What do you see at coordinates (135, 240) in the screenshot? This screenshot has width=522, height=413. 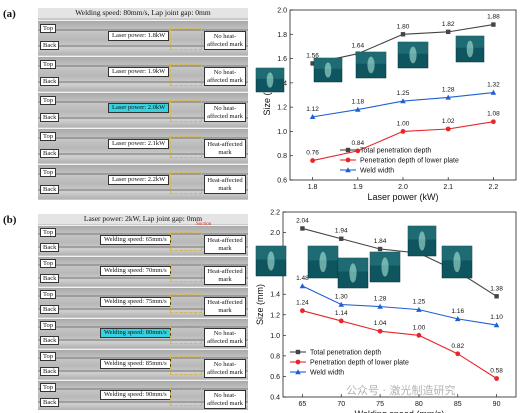 I see `condition-label: Welding speed: 65mm/s` at bounding box center [135, 240].